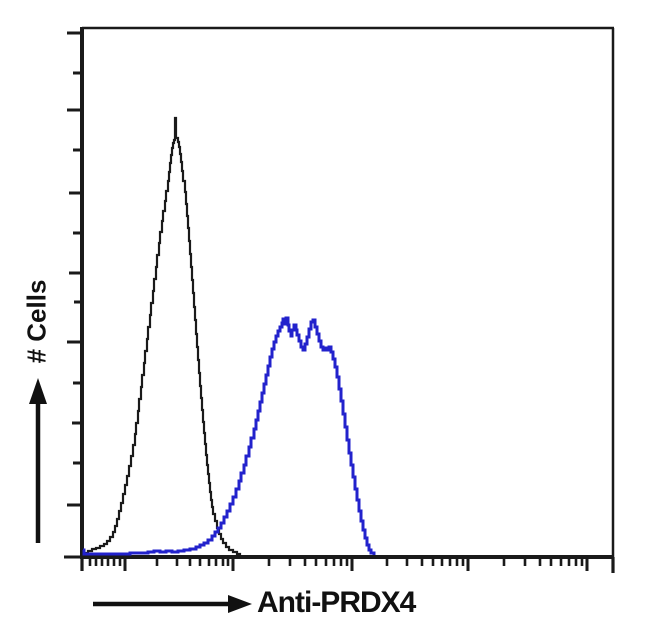 The image size is (650, 628). Describe the element at coordinates (347, 565) in the screenshot. I see `x-axis-ticks` at that location.